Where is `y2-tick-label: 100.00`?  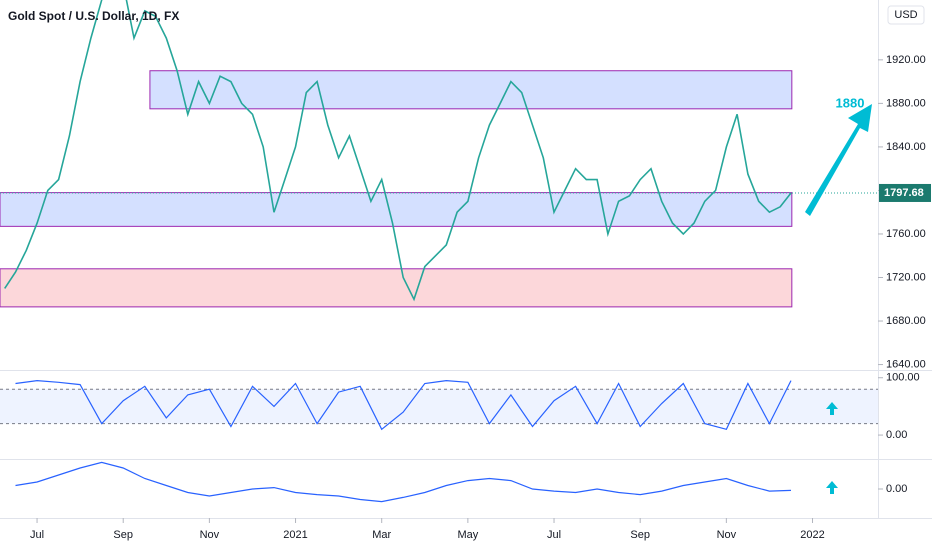
y2-tick-label: 100.00 is located at coordinates (903, 378).